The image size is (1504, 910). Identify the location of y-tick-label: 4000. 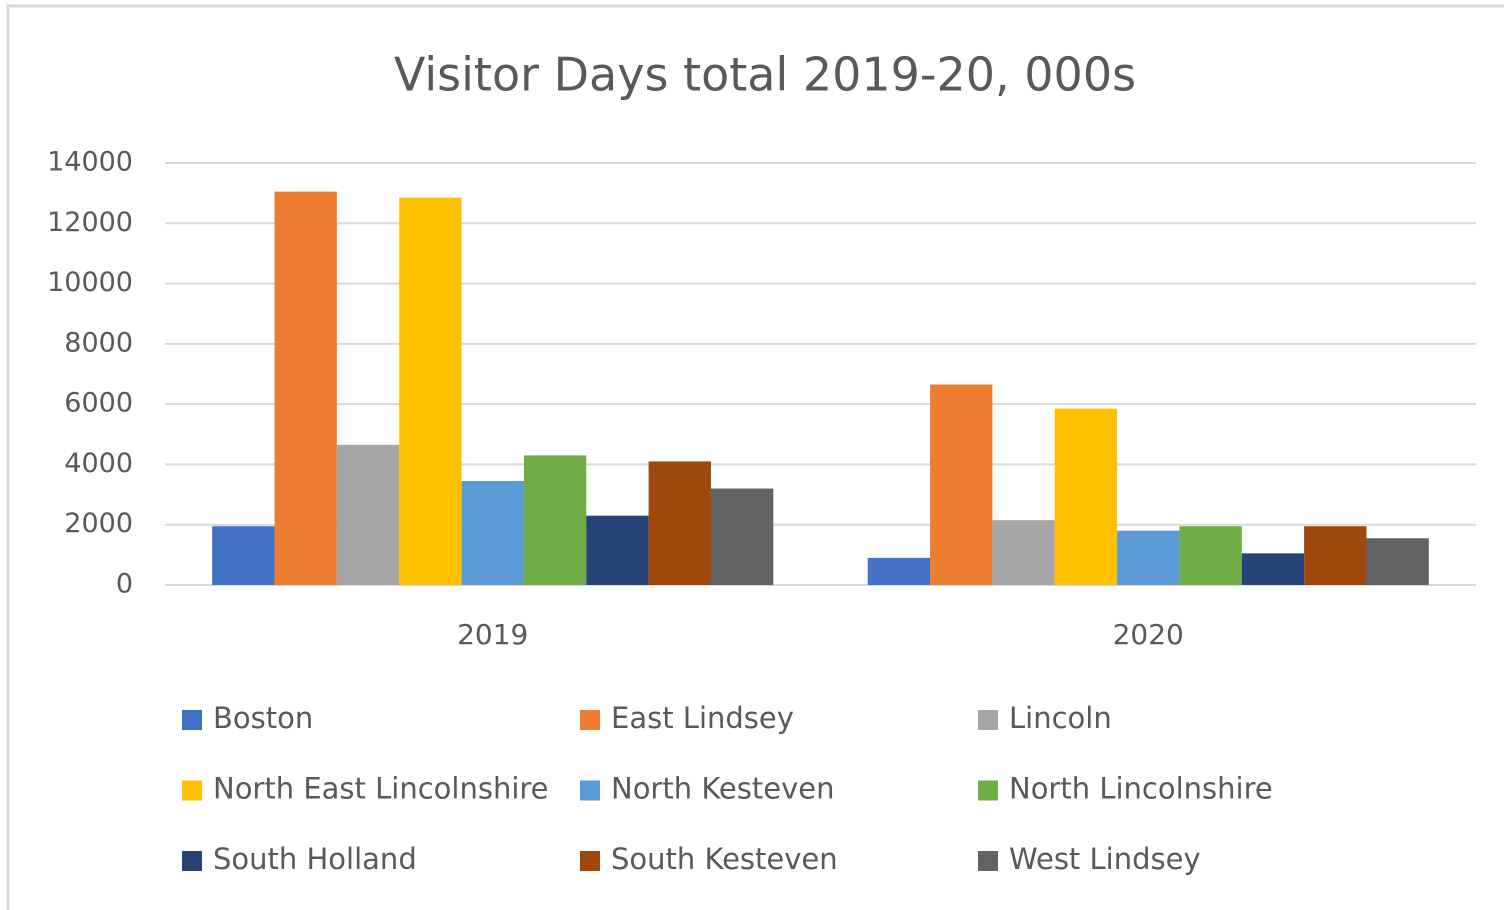
(98, 463).